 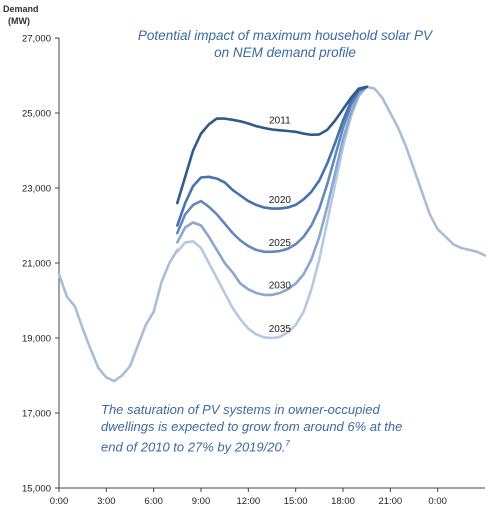 I want to click on series-label-2025: 2025, so click(x=280, y=243).